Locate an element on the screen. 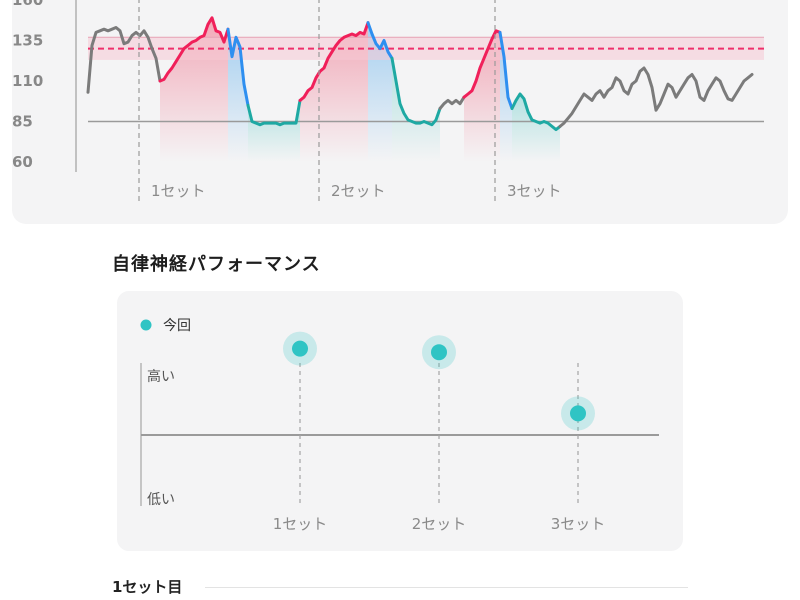  set-label-1: 1セット is located at coordinates (178, 191).